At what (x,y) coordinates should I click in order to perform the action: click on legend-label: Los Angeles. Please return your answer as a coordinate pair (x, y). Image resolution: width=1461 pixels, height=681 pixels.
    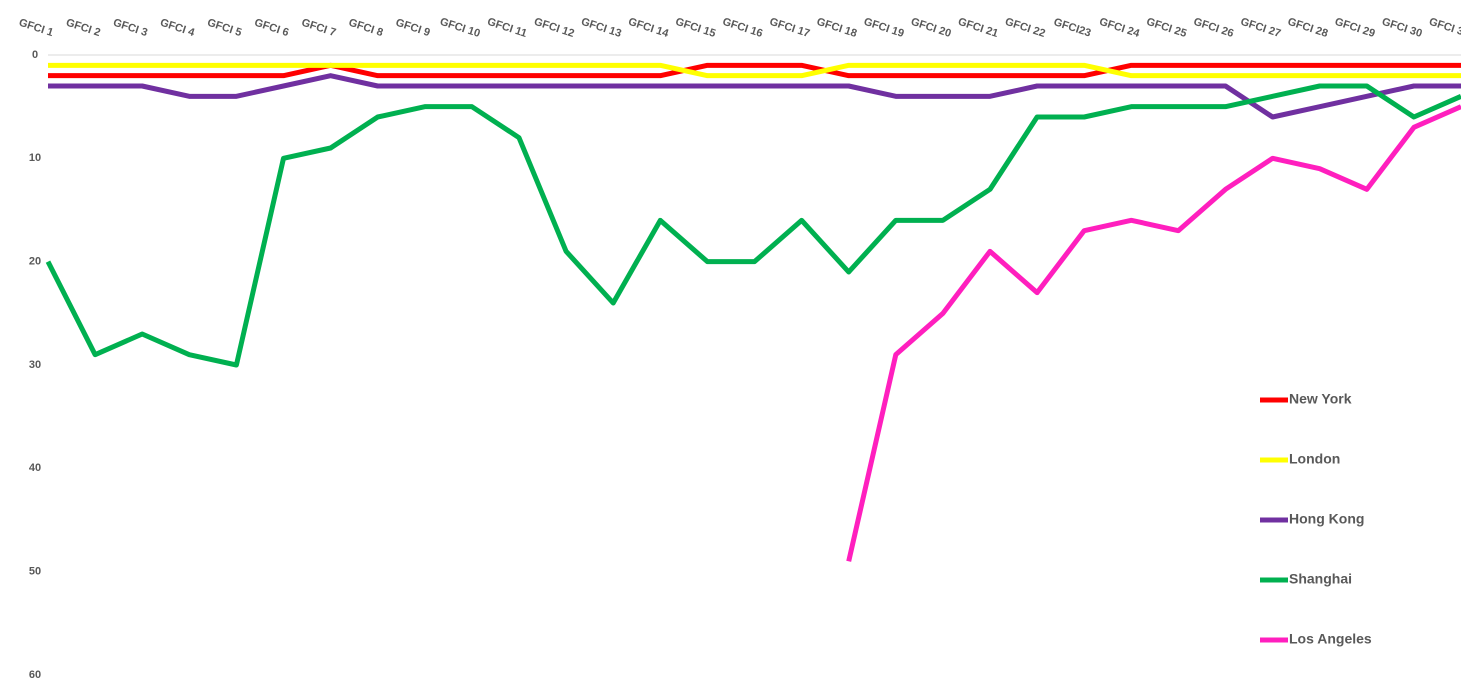
    Looking at the image, I should click on (1330, 639).